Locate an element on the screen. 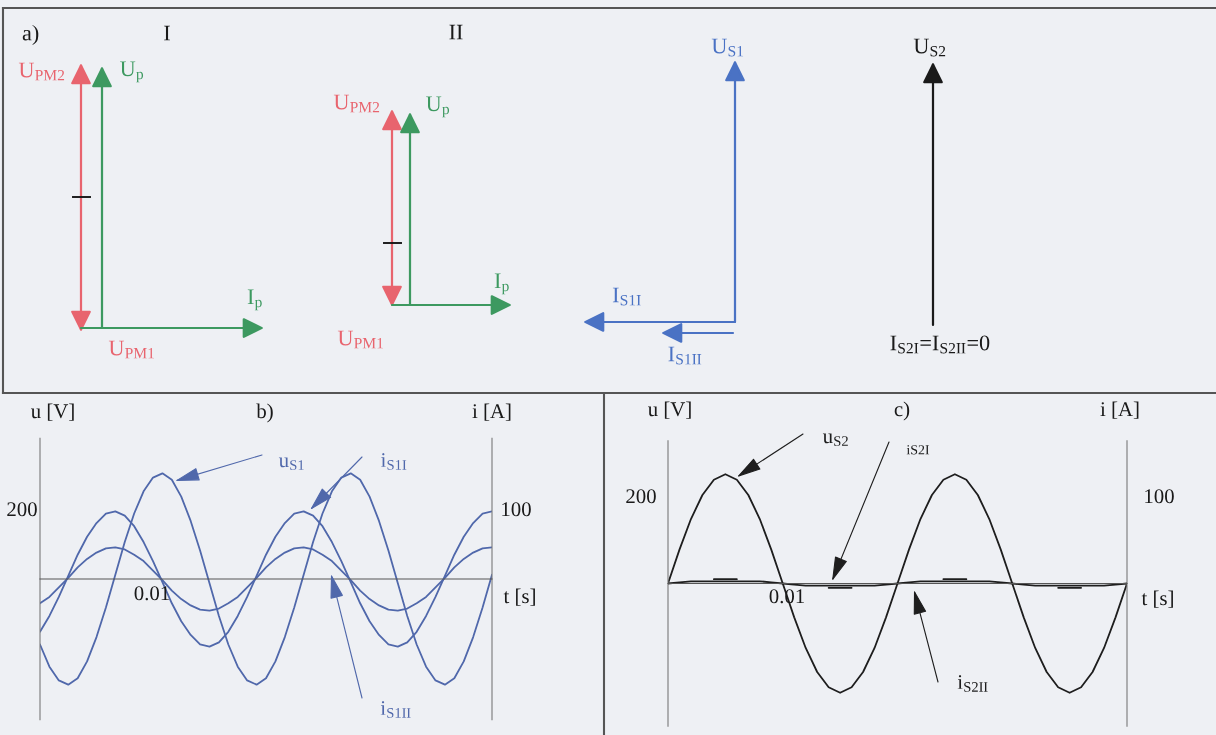  text: U$_{S2}$ is located at coordinates (929, 47).